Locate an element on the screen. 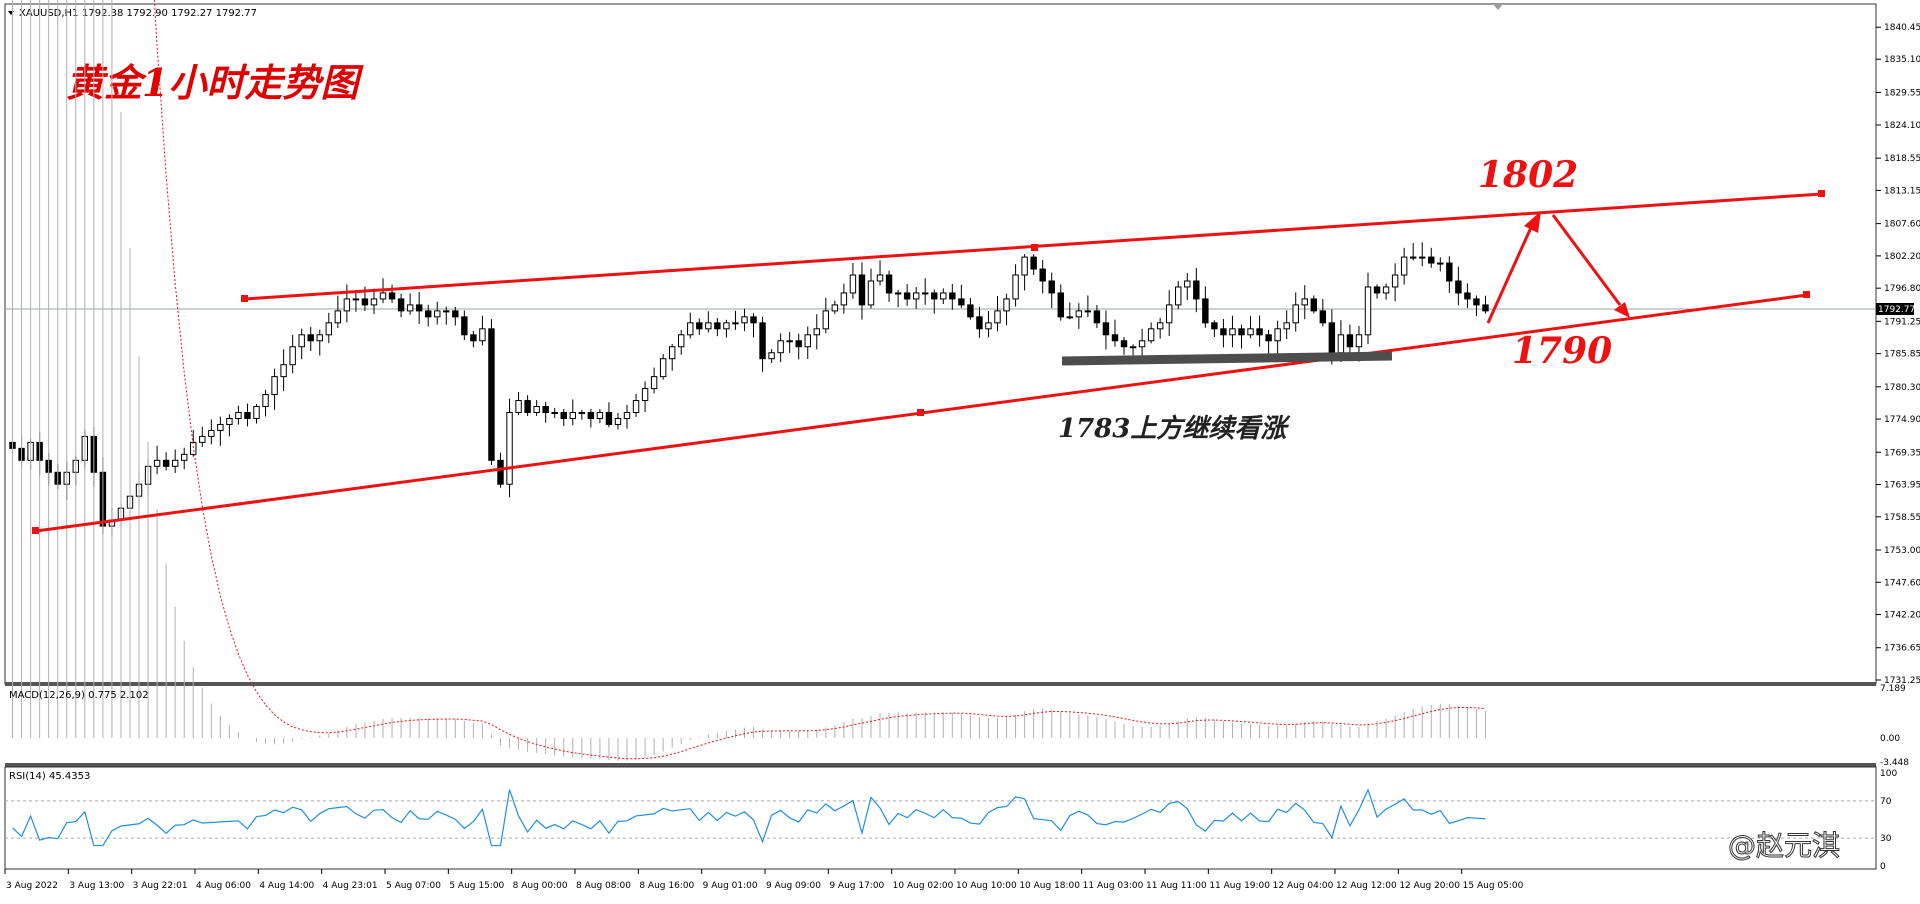 The width and height of the screenshot is (1920, 904). scroll-shift-icon is located at coordinates (1498, 7).